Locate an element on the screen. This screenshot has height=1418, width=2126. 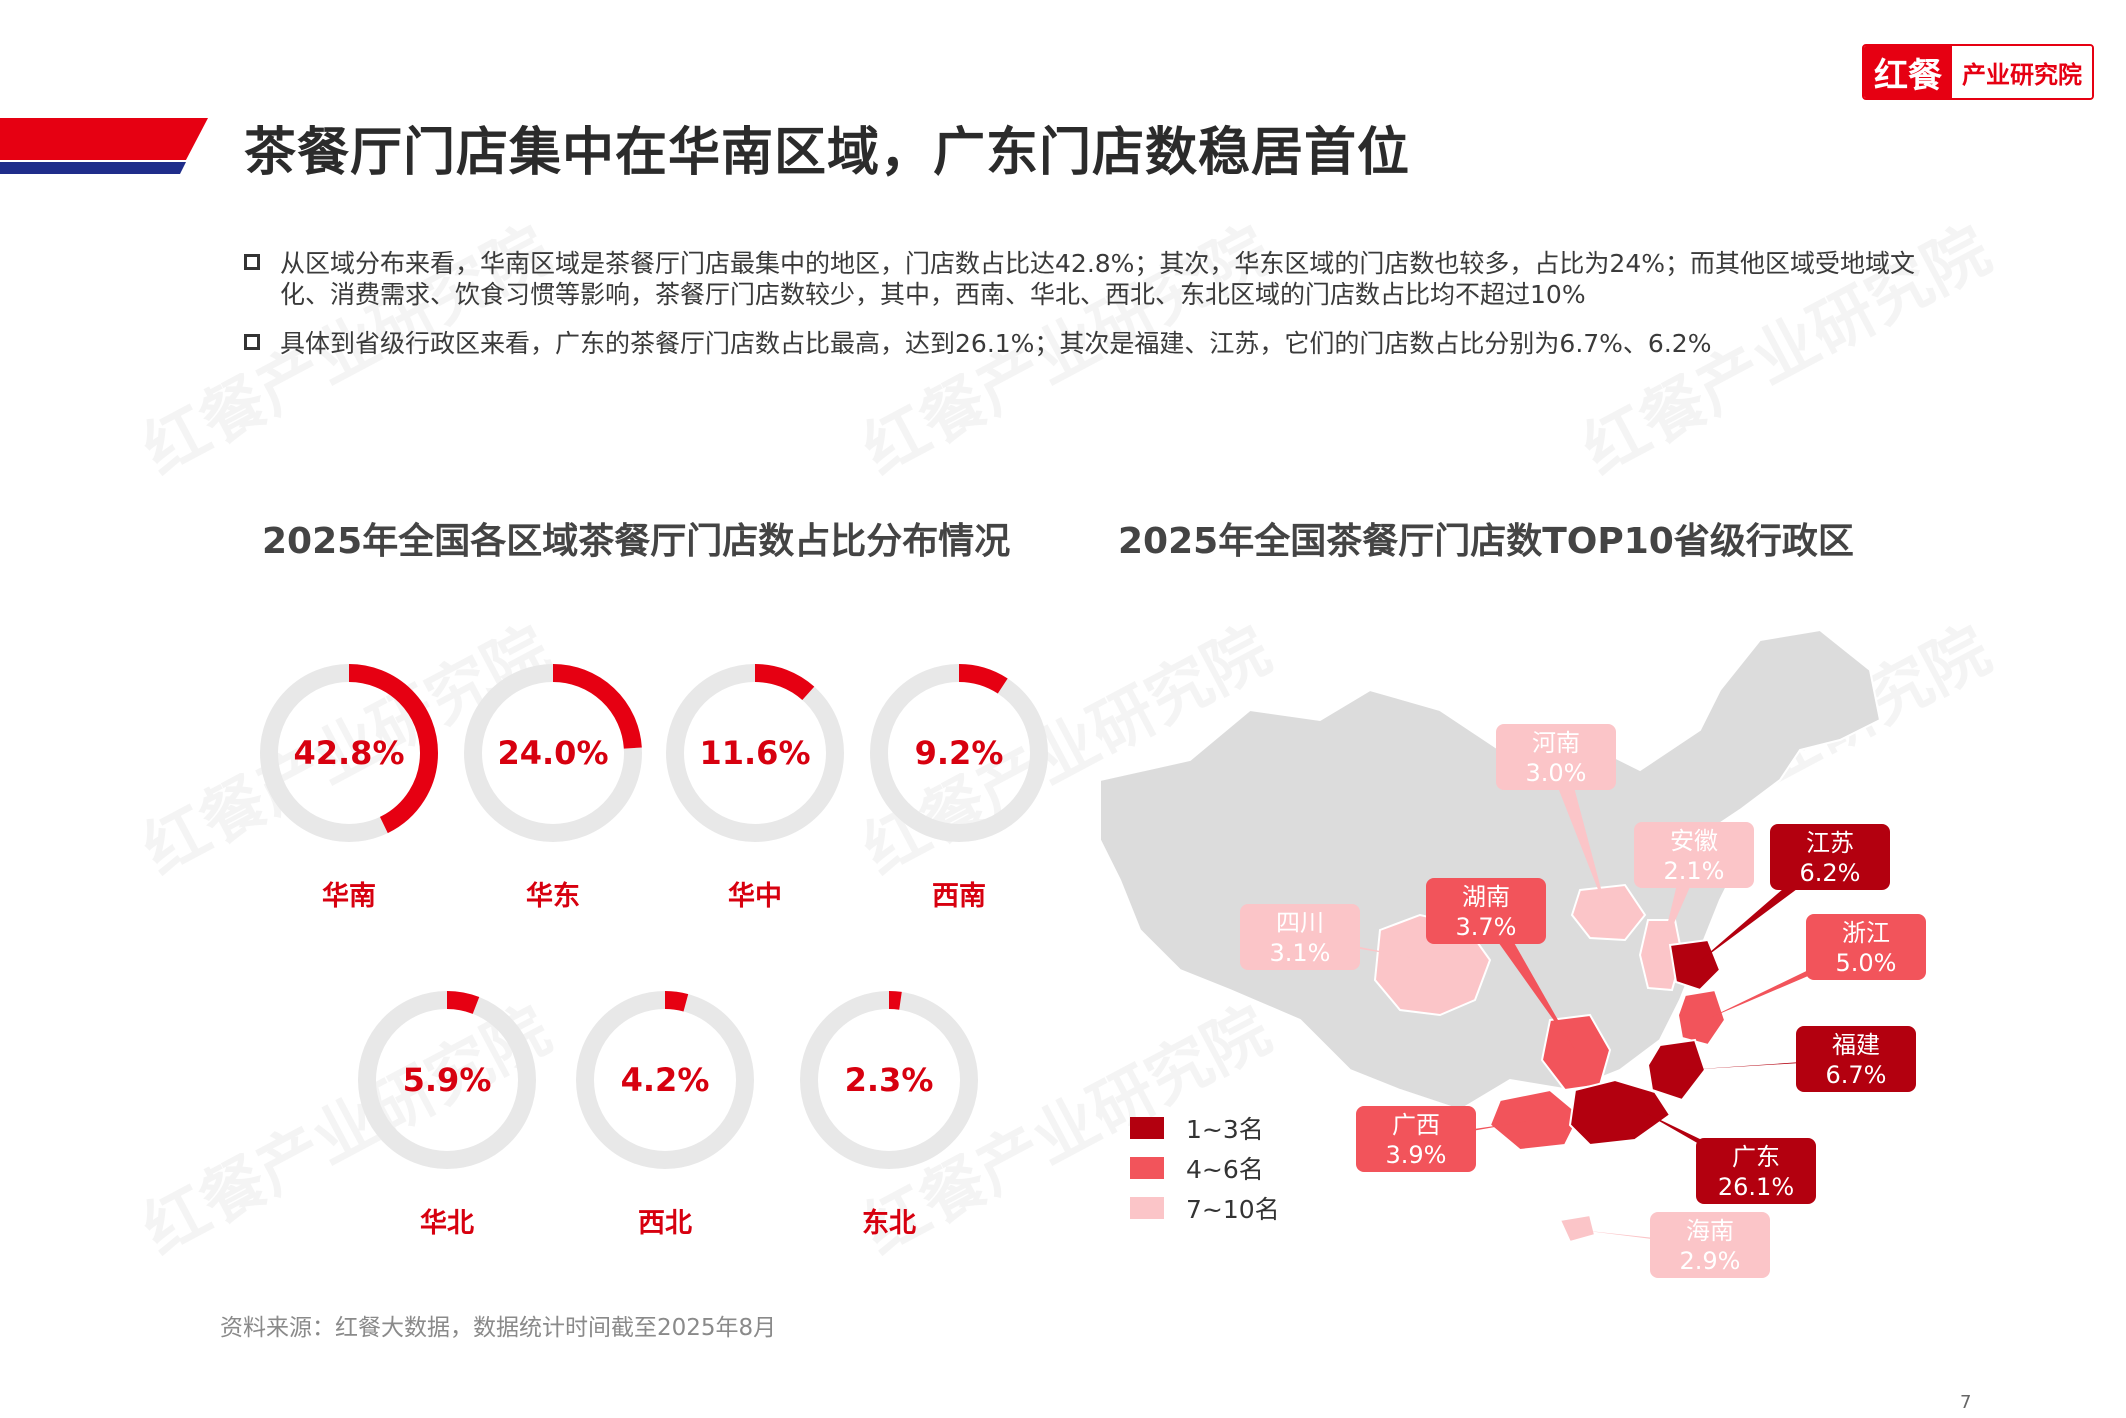
donut-6: 2.3% 东北 is located at coordinates (889, 1112).